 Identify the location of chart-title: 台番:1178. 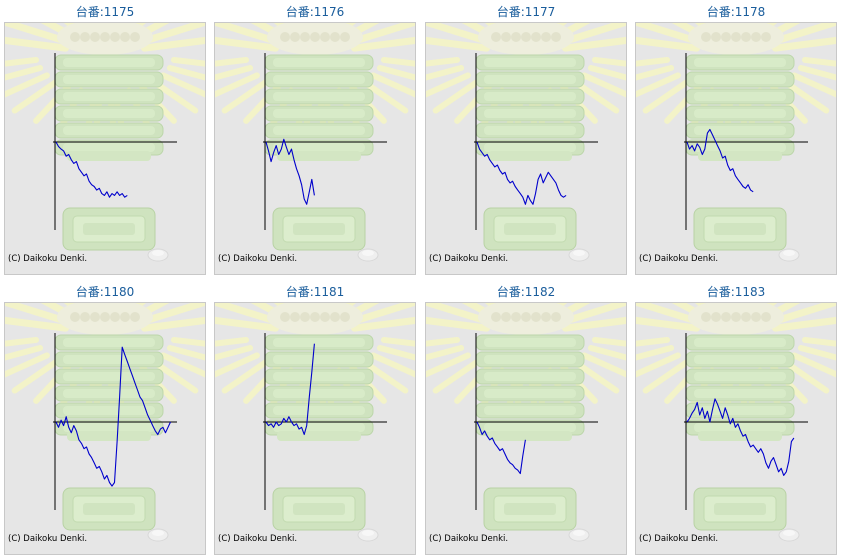
(736, 12).